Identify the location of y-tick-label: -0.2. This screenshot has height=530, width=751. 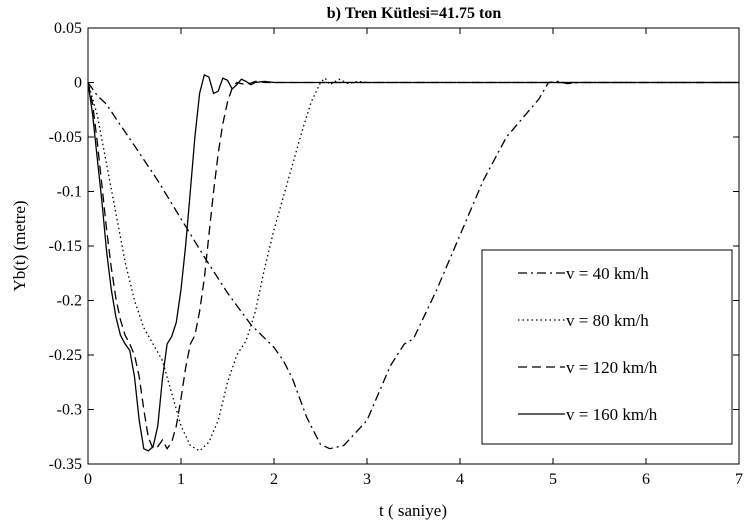
(69, 301).